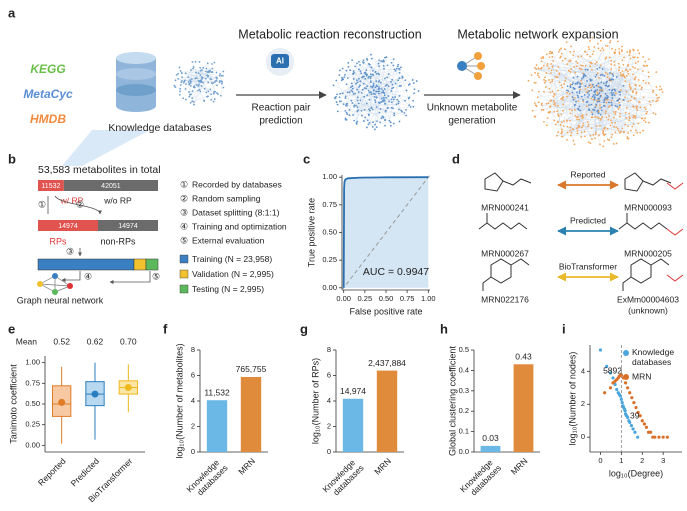 The image size is (687, 511). What do you see at coordinates (184, 184) in the screenshot?
I see `step-number: ①` at bounding box center [184, 184].